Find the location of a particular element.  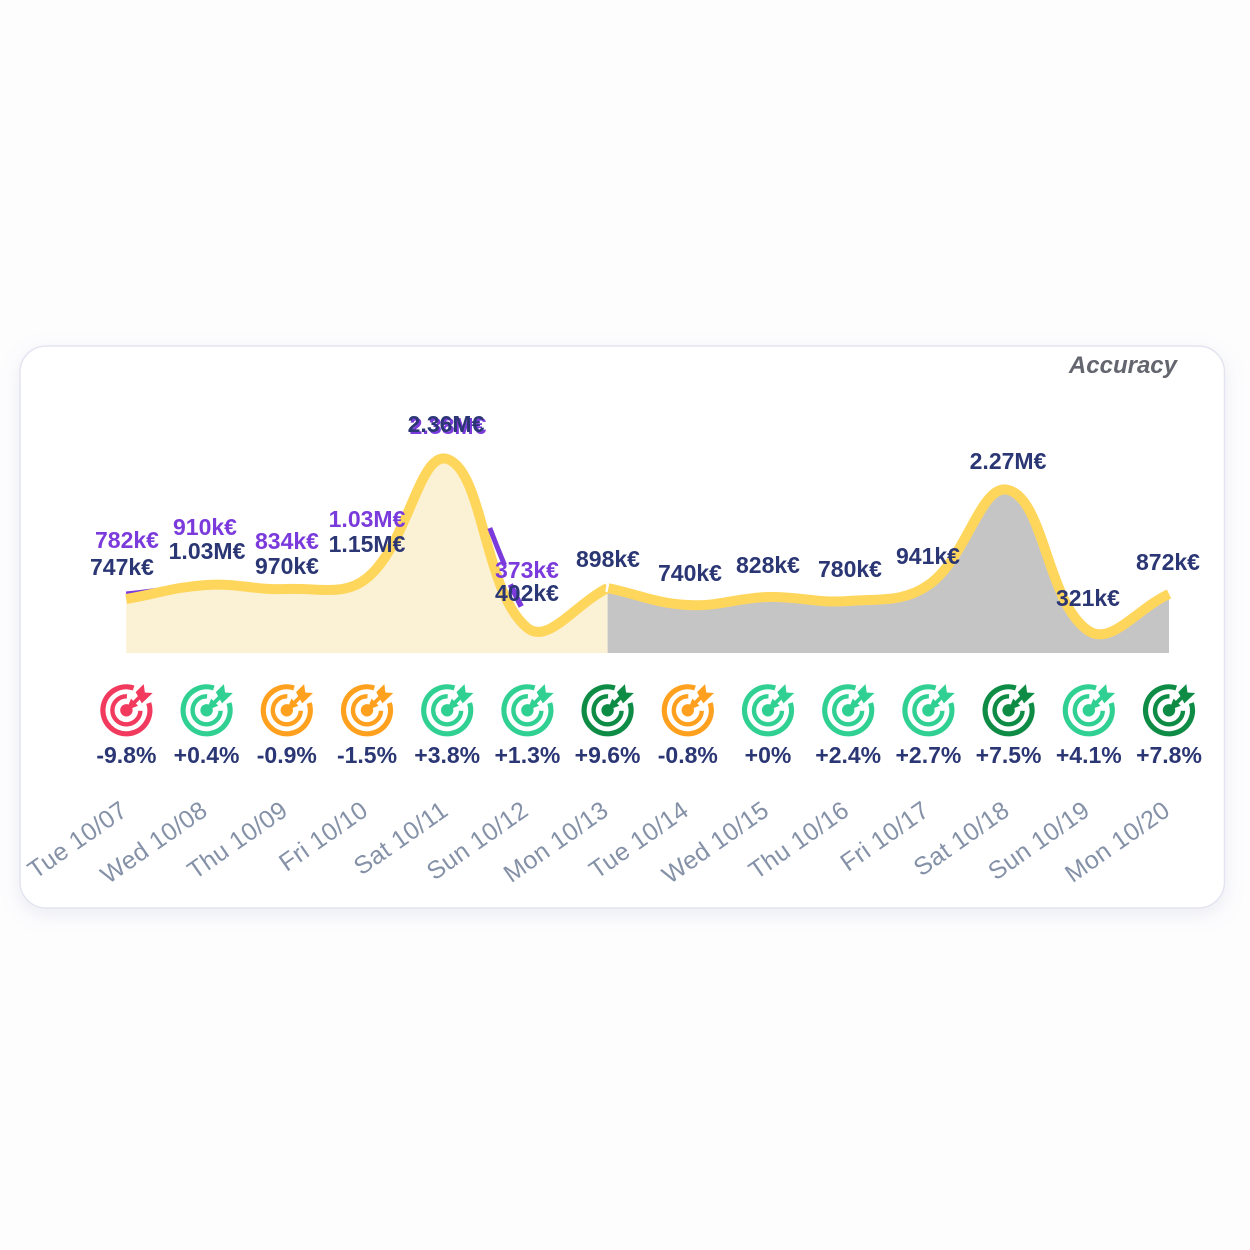

svg-text: 373k€ is located at coordinates (527, 570).